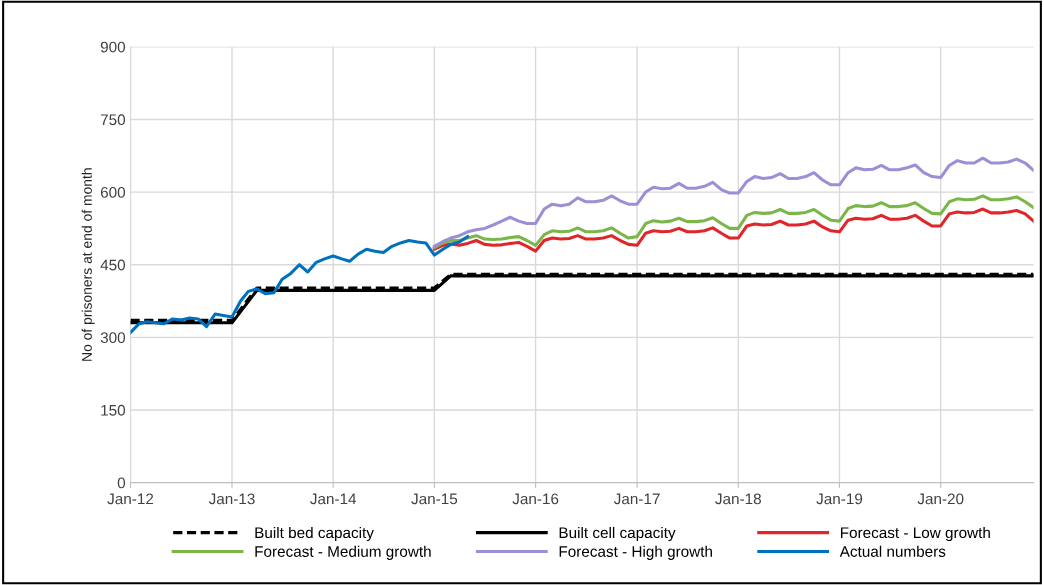 Image resolution: width=1044 pixels, height=585 pixels. I want to click on legend-label: Built cell capacity, so click(617, 534).